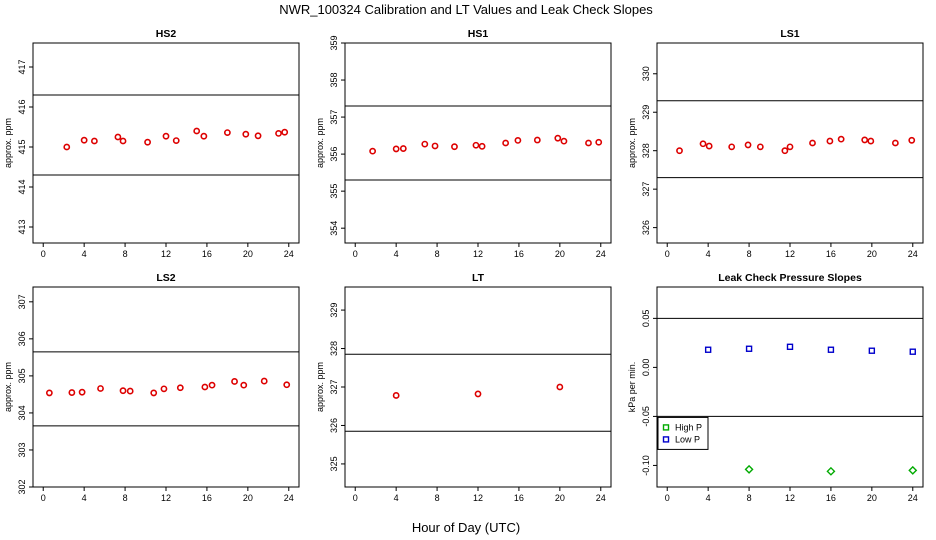 The height and width of the screenshot is (540, 936). What do you see at coordinates (646, 368) in the screenshot?
I see `y-tick-label: 0.00` at bounding box center [646, 368].